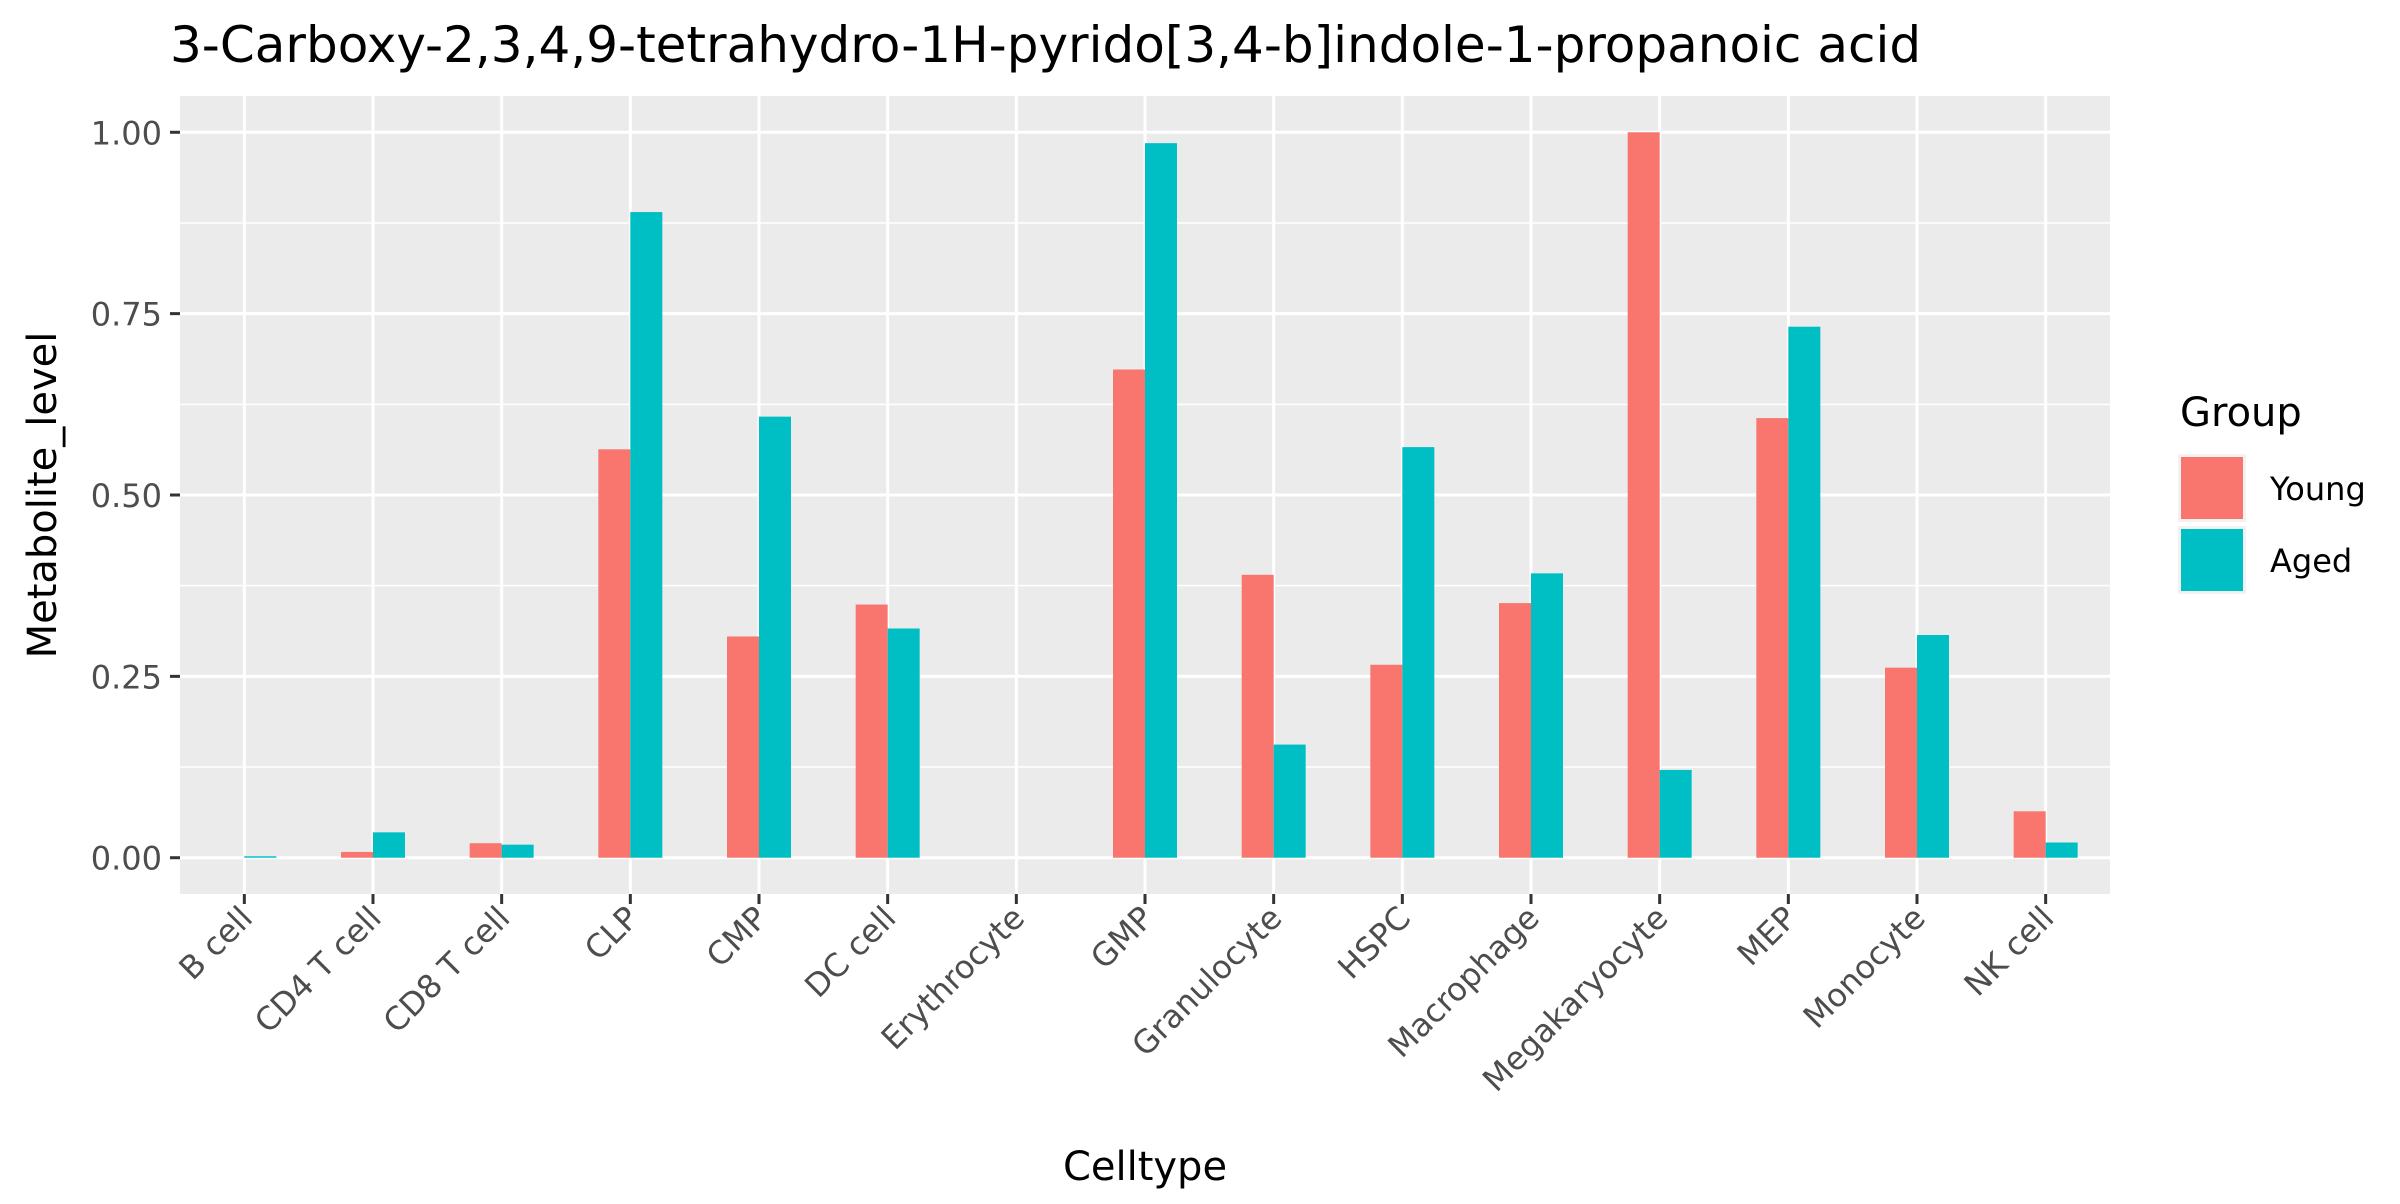 This screenshot has width=2400, height=1204. I want to click on bar-aged-nk-cell, so click(2061, 850).